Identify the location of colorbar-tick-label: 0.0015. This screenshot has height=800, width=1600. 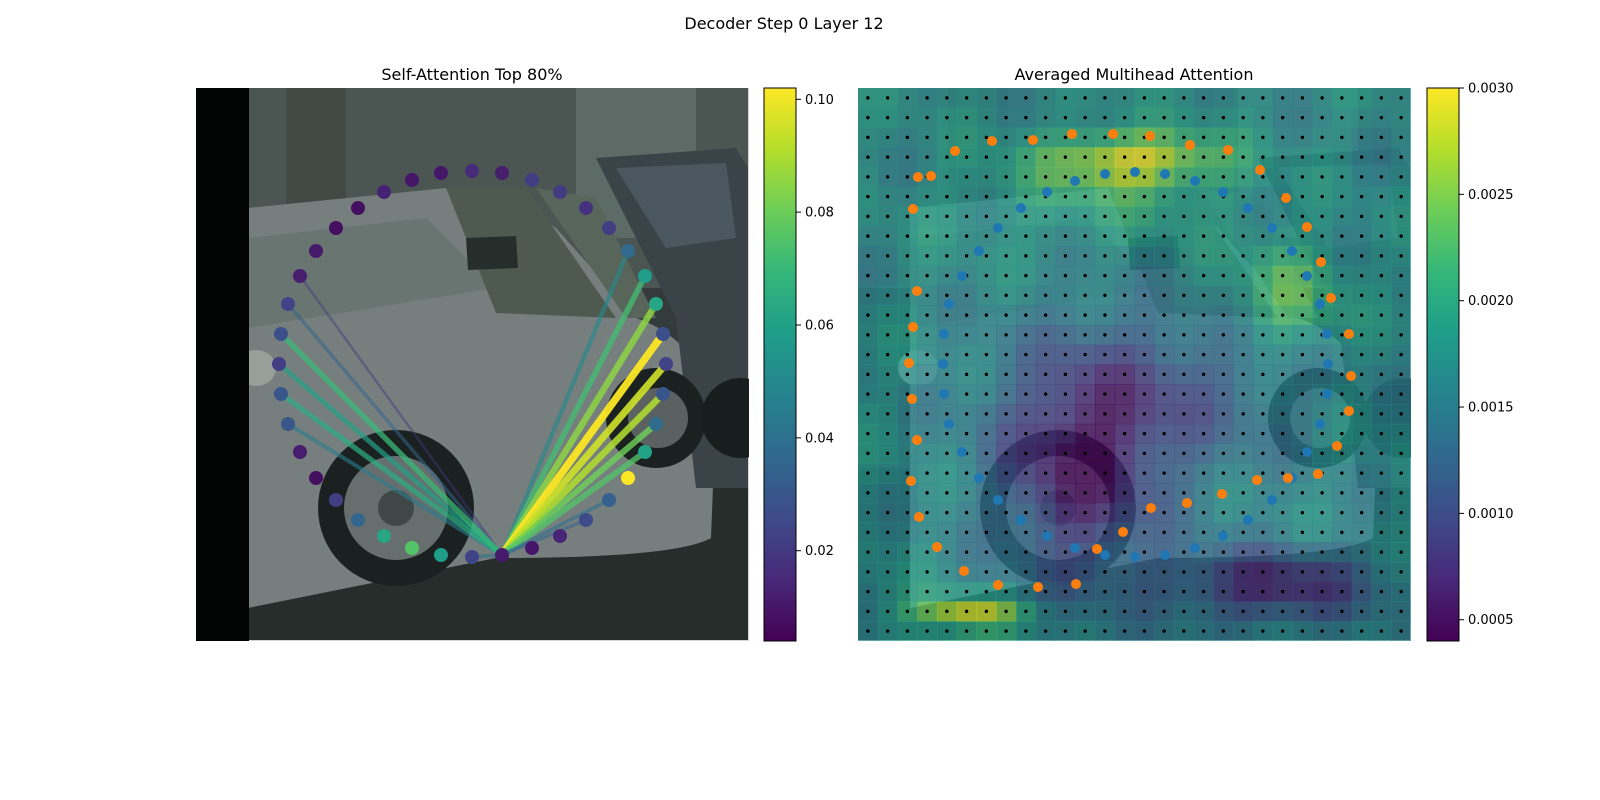
(1491, 408).